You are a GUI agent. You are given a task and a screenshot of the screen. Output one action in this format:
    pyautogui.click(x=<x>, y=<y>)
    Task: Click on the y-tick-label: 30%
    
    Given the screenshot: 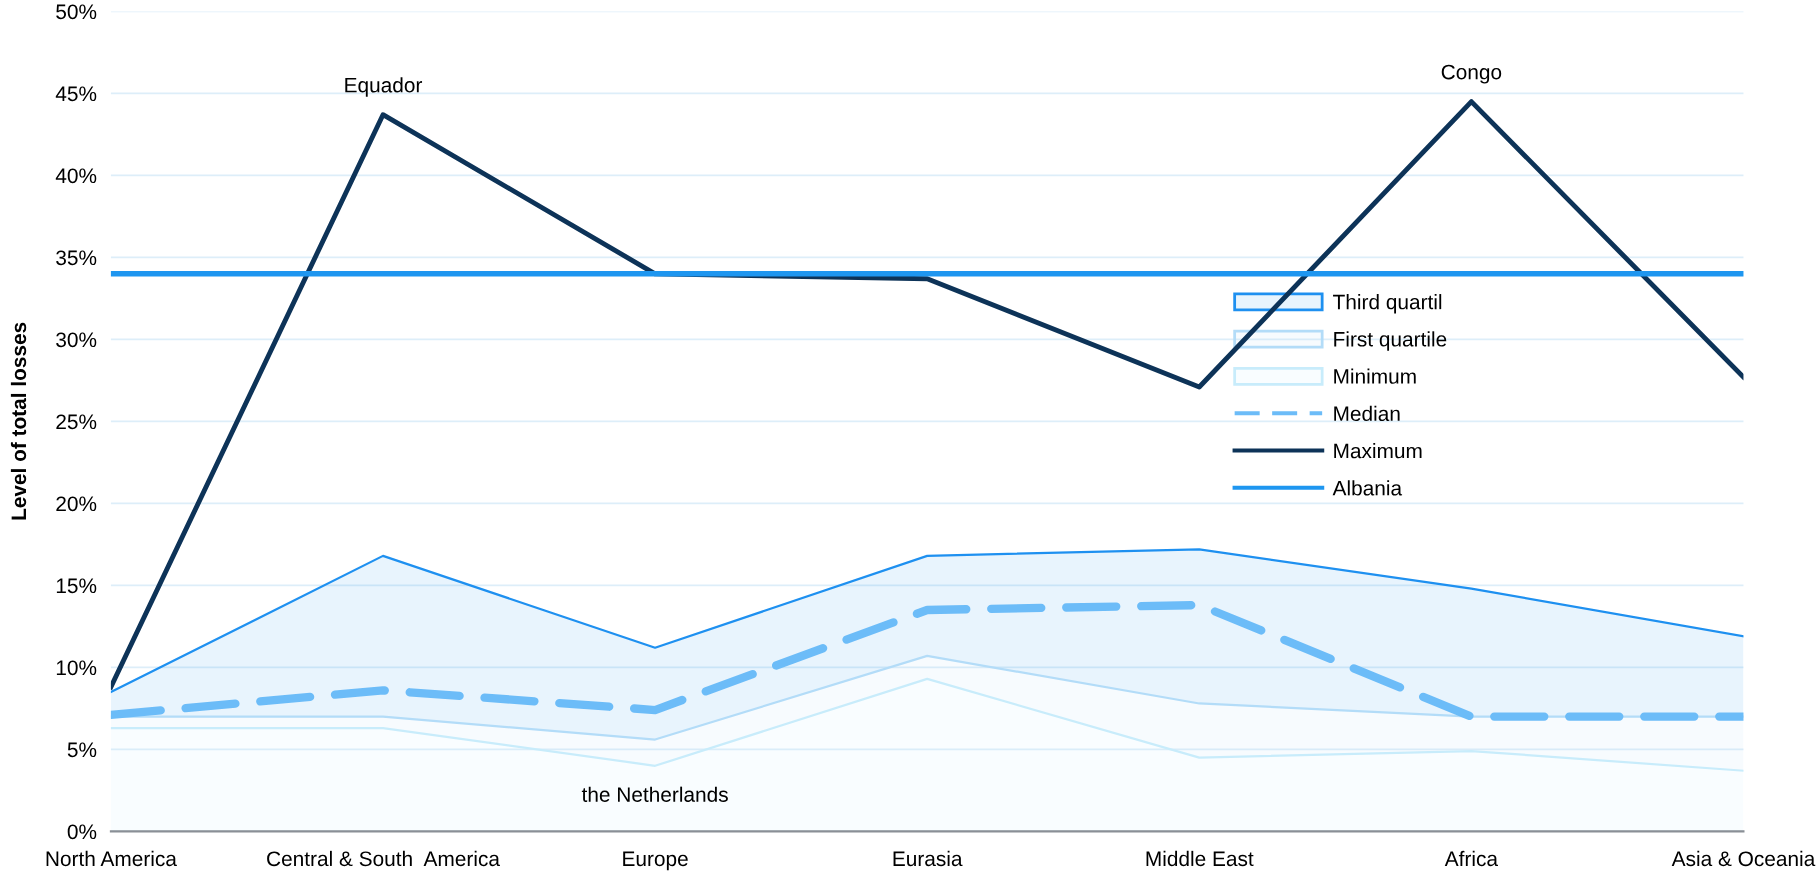 What is the action you would take?
    pyautogui.click(x=76, y=340)
    